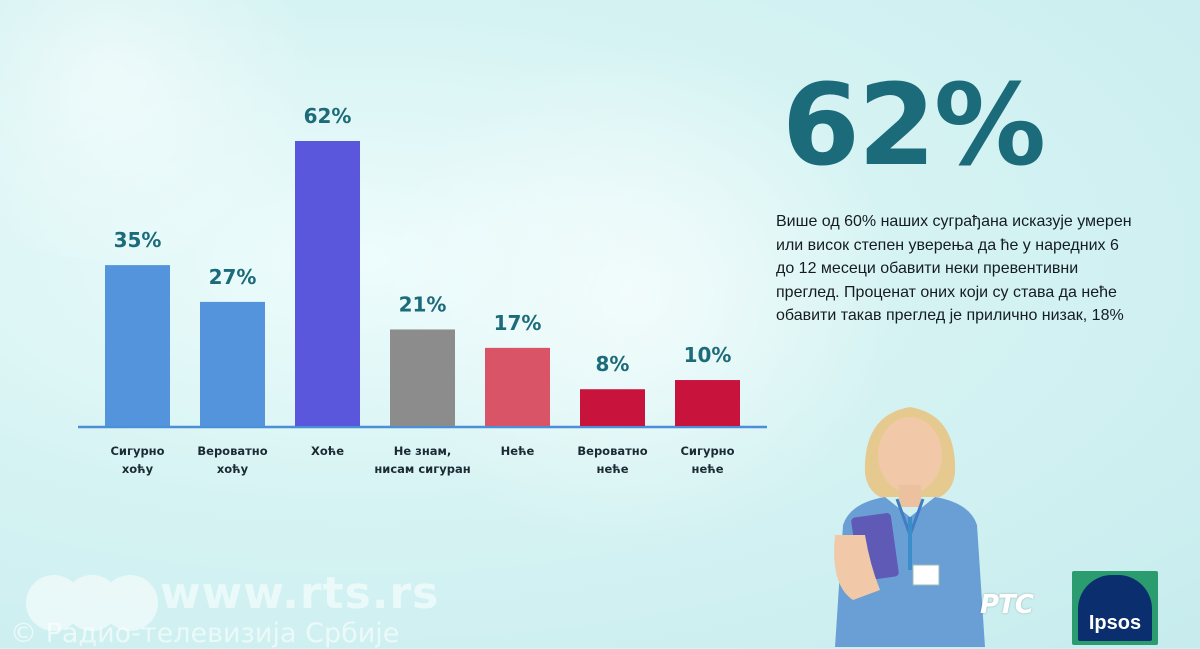 The width and height of the screenshot is (1200, 649). What do you see at coordinates (518, 451) in the screenshot?
I see `category-label: Неће` at bounding box center [518, 451].